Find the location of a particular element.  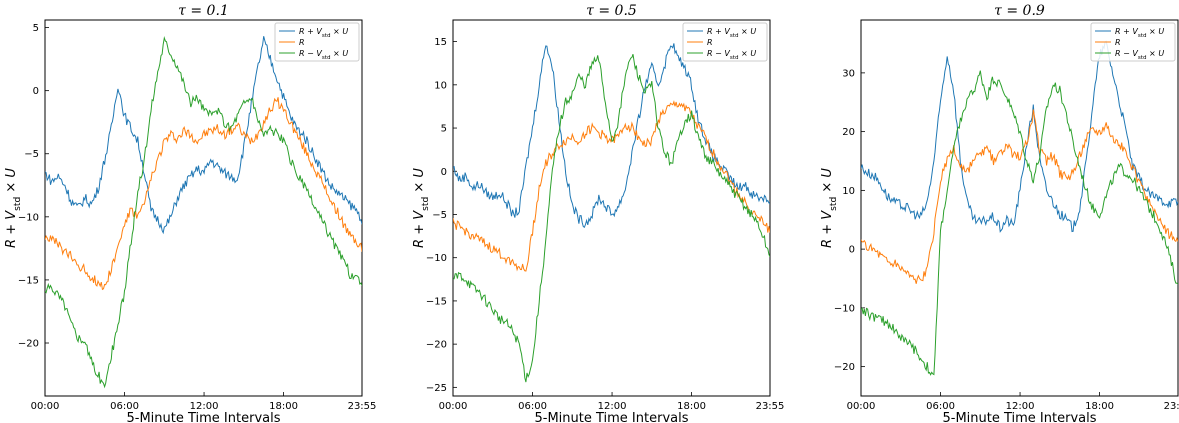

y-tick-label: 20 is located at coordinates (848, 132).